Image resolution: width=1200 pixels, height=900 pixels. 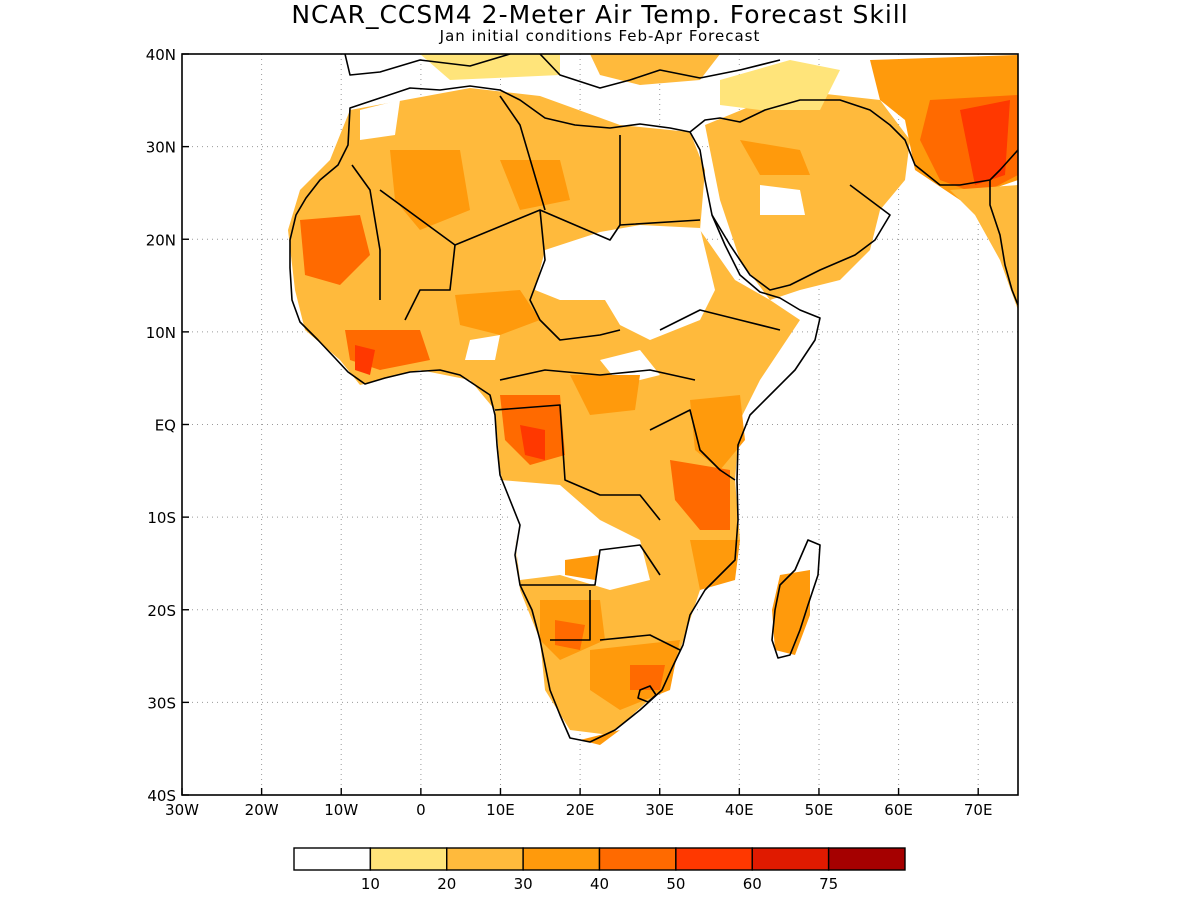 I want to click on legend-label: 50, so click(x=675, y=884).